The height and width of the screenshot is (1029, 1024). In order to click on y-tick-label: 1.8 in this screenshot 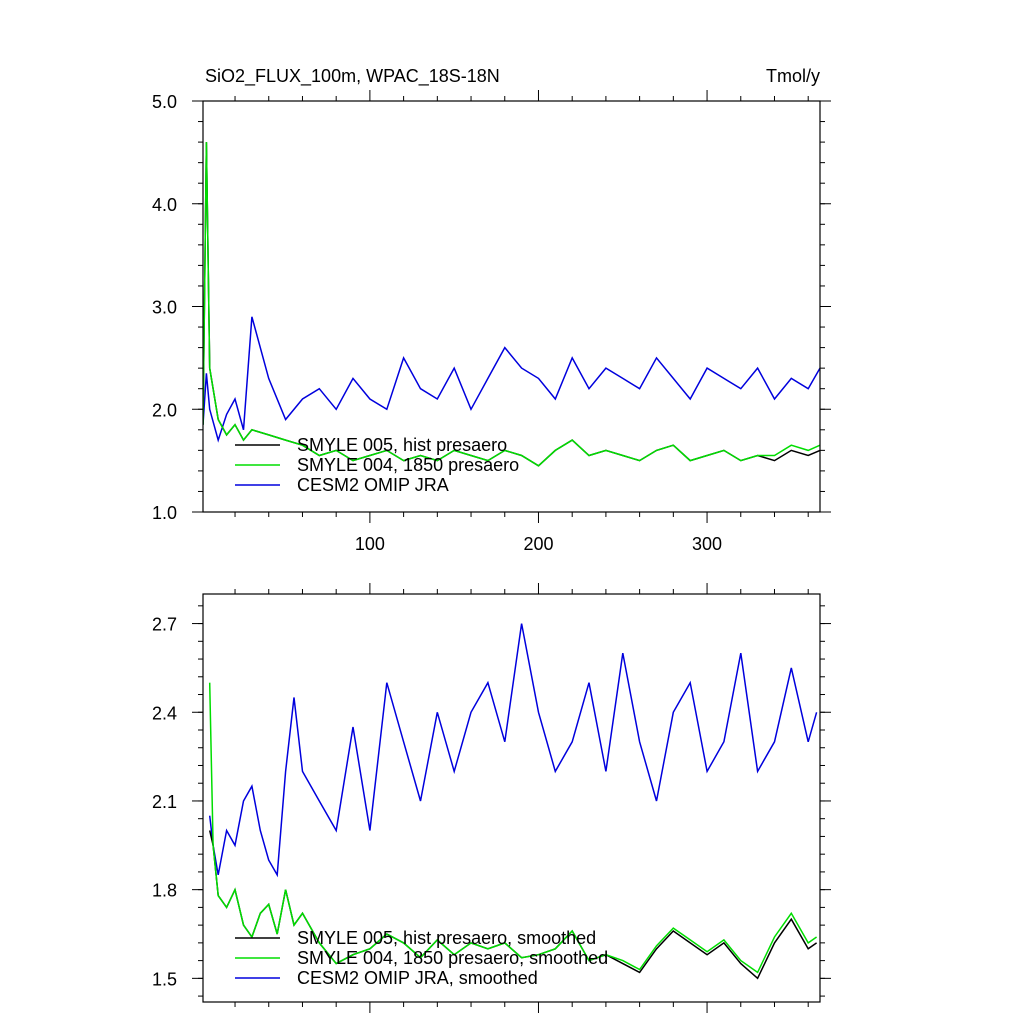, I will do `click(164, 891)`.